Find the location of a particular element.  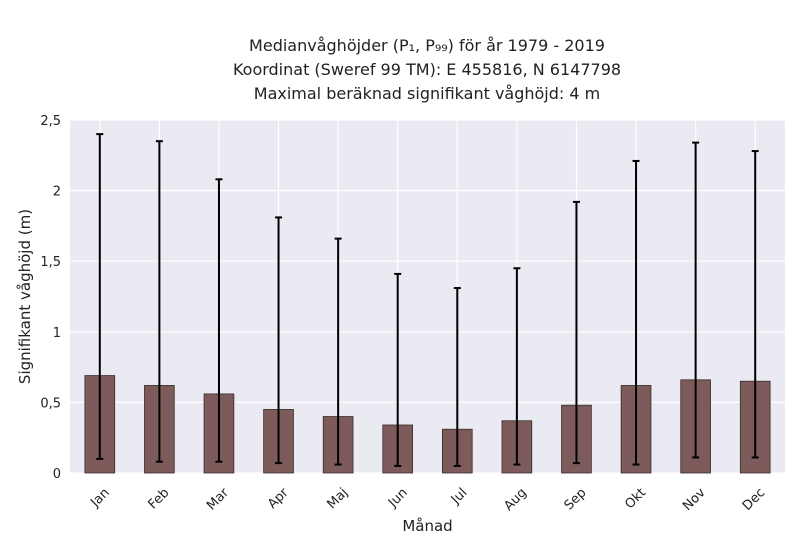

error-bar-aug is located at coordinates (517, 366).